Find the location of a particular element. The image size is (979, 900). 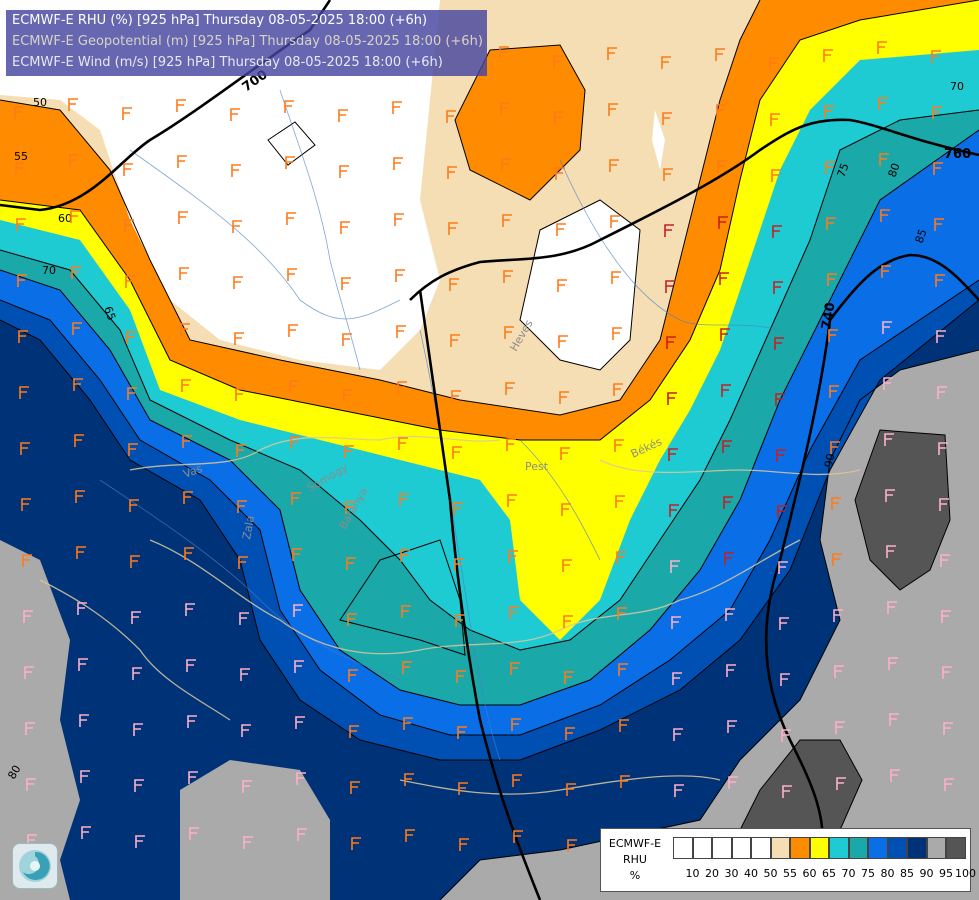

rhu-label-90: 90 is located at coordinates (829, 460).